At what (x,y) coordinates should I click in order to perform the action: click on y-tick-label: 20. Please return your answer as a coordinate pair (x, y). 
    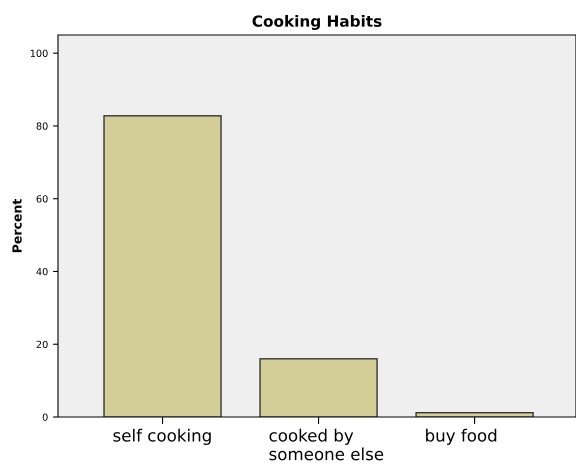
    Looking at the image, I should click on (42, 344).